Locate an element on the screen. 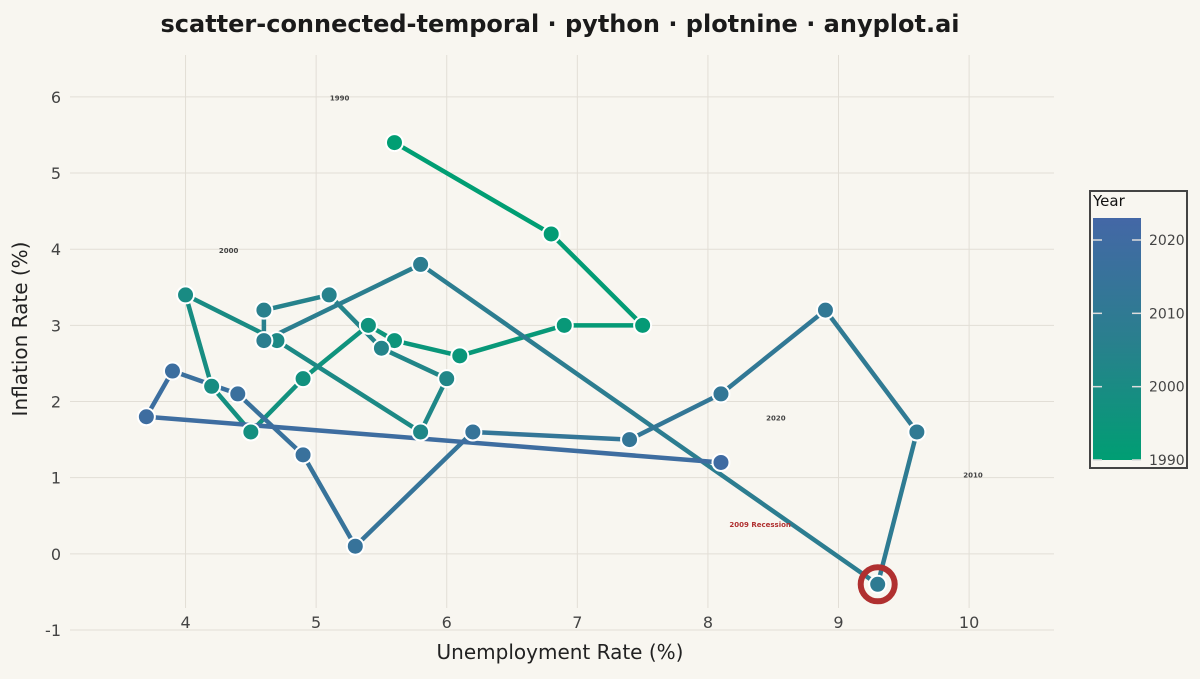  x-tick-label: 5 is located at coordinates (316, 622).